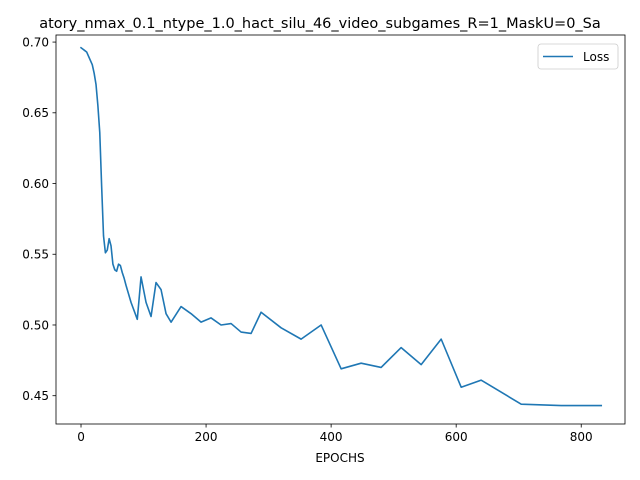  What do you see at coordinates (206, 437) in the screenshot?
I see `x-tick-label: 200` at bounding box center [206, 437].